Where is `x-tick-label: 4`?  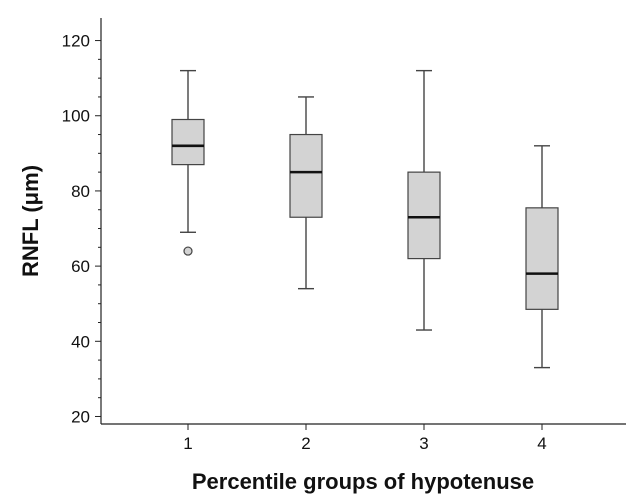 x-tick-label: 4 is located at coordinates (541, 443).